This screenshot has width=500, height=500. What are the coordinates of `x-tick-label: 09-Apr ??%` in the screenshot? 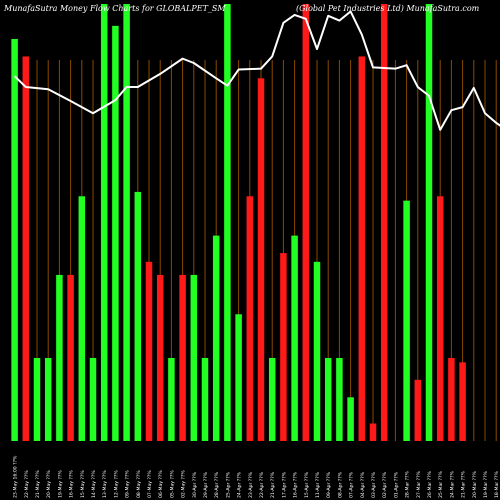 It's located at (329, 484).